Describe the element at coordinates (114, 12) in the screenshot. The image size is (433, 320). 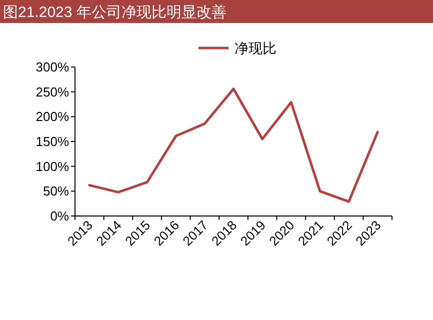
I see `title: 图21.2023 年公司净现比明显改善` at that location.